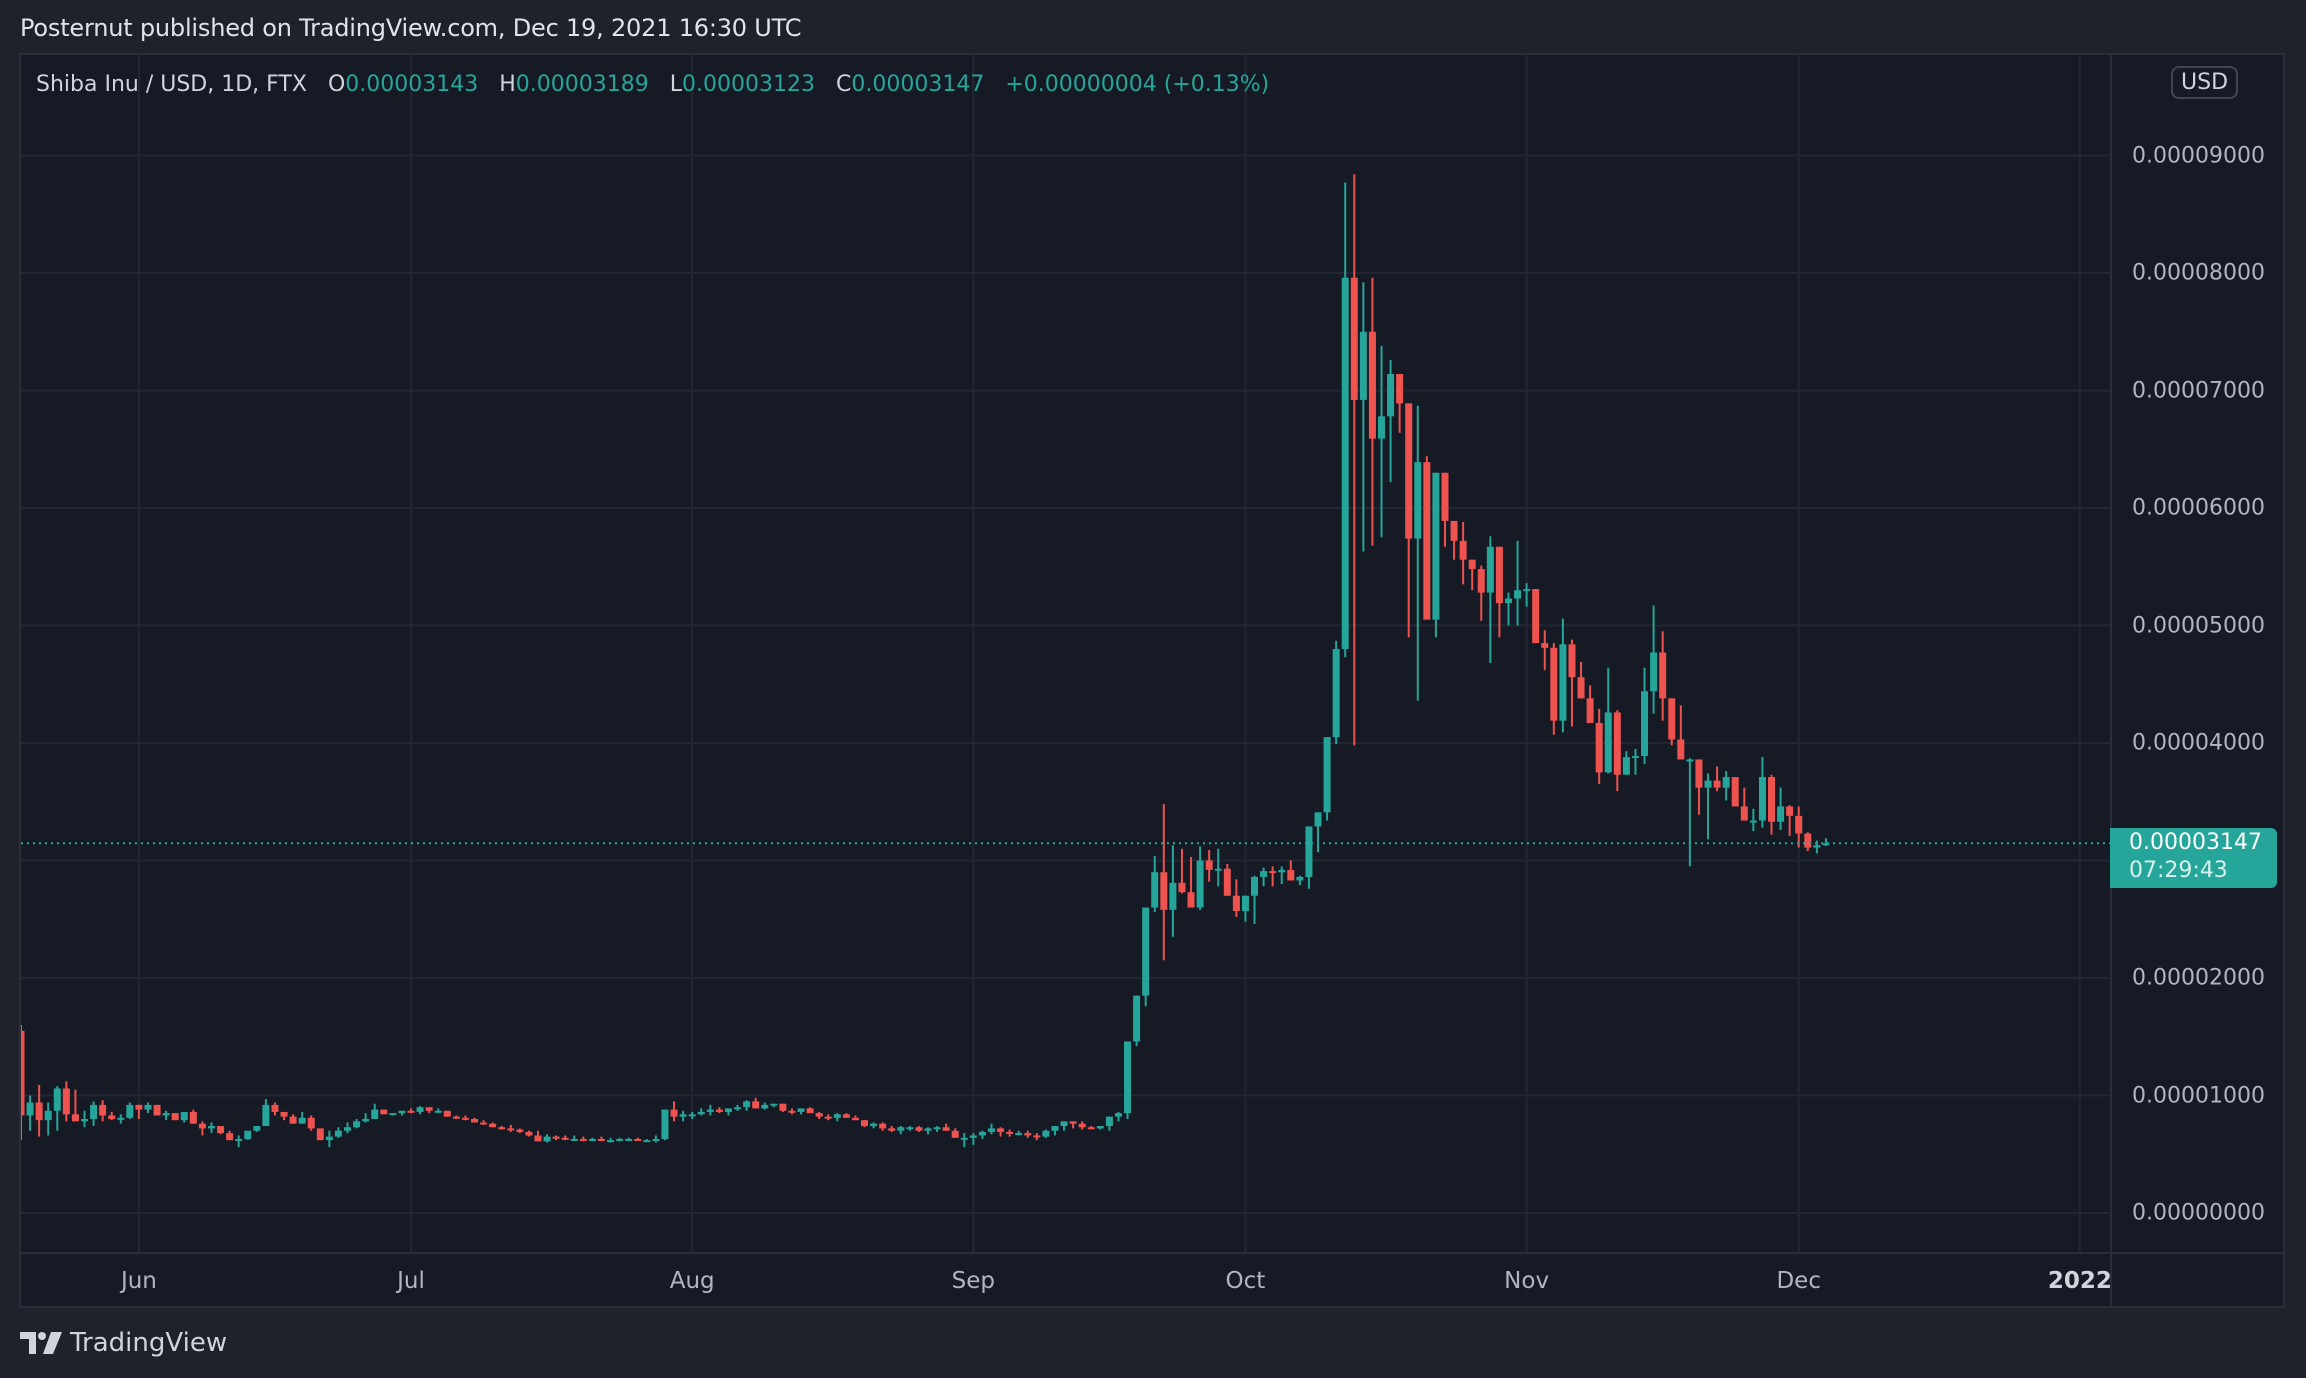 This screenshot has height=1378, width=2306. I want to click on price-tick-label: 0.00005000, so click(2198, 625).